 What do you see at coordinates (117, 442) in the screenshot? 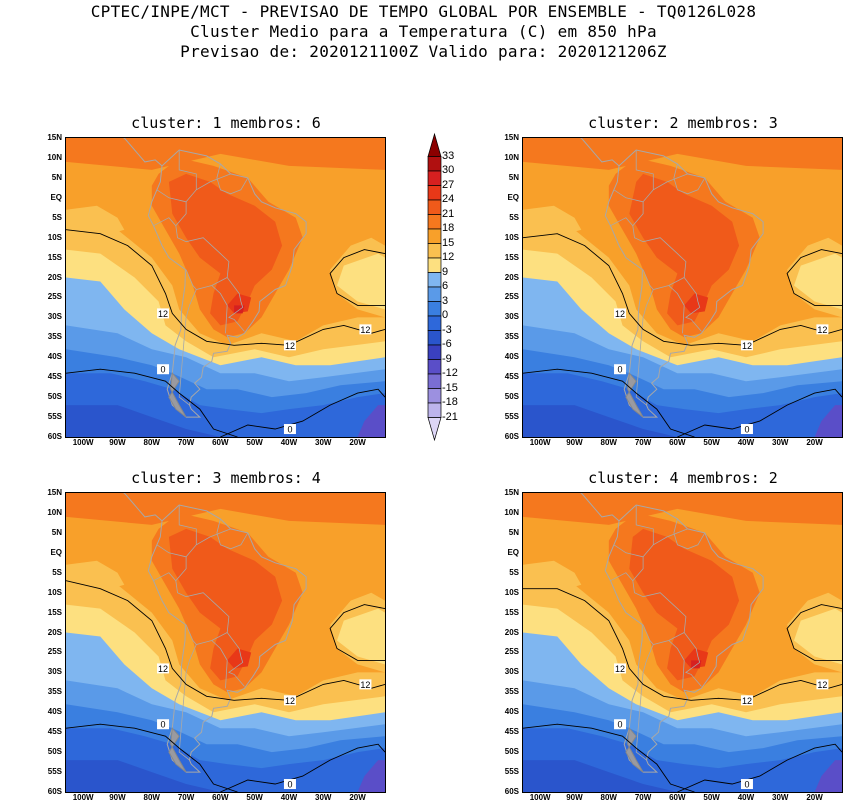
I see `longitude-tick-label: 90W` at bounding box center [117, 442].